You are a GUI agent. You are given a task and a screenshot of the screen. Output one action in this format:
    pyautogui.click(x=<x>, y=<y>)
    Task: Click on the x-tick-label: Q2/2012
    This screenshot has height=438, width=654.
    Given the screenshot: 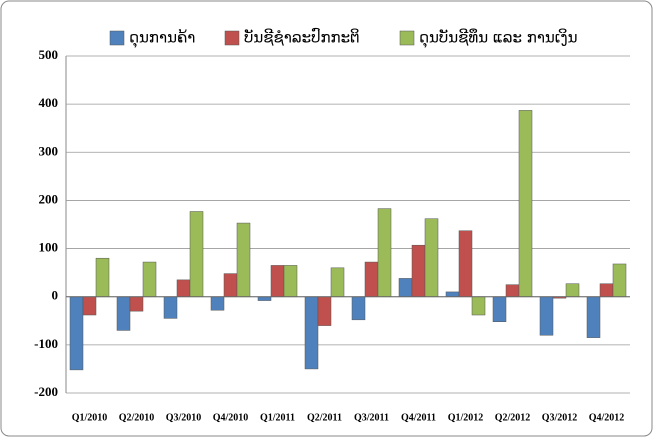 What is the action you would take?
    pyautogui.click(x=513, y=417)
    